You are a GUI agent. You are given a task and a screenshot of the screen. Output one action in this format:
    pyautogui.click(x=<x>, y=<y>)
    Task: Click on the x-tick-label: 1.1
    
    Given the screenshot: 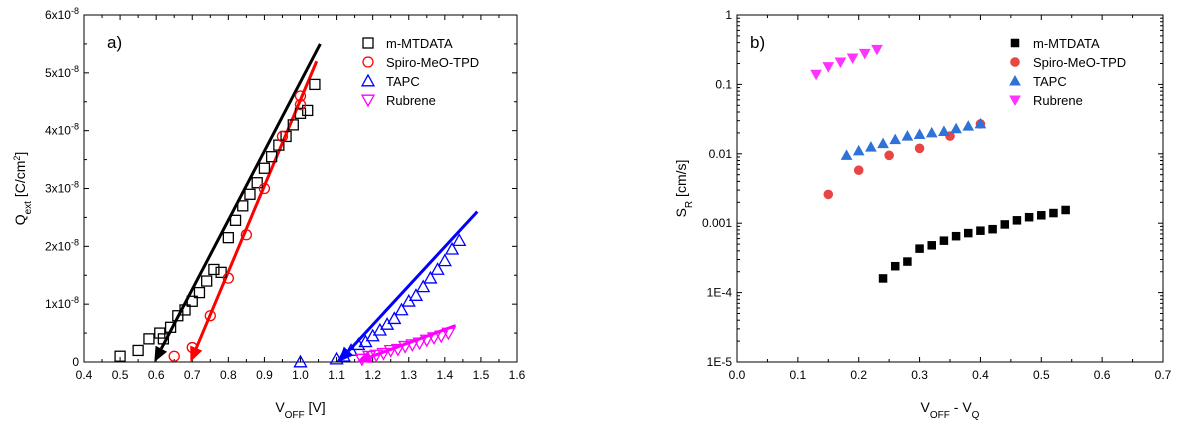 What is the action you would take?
    pyautogui.click(x=336, y=375)
    